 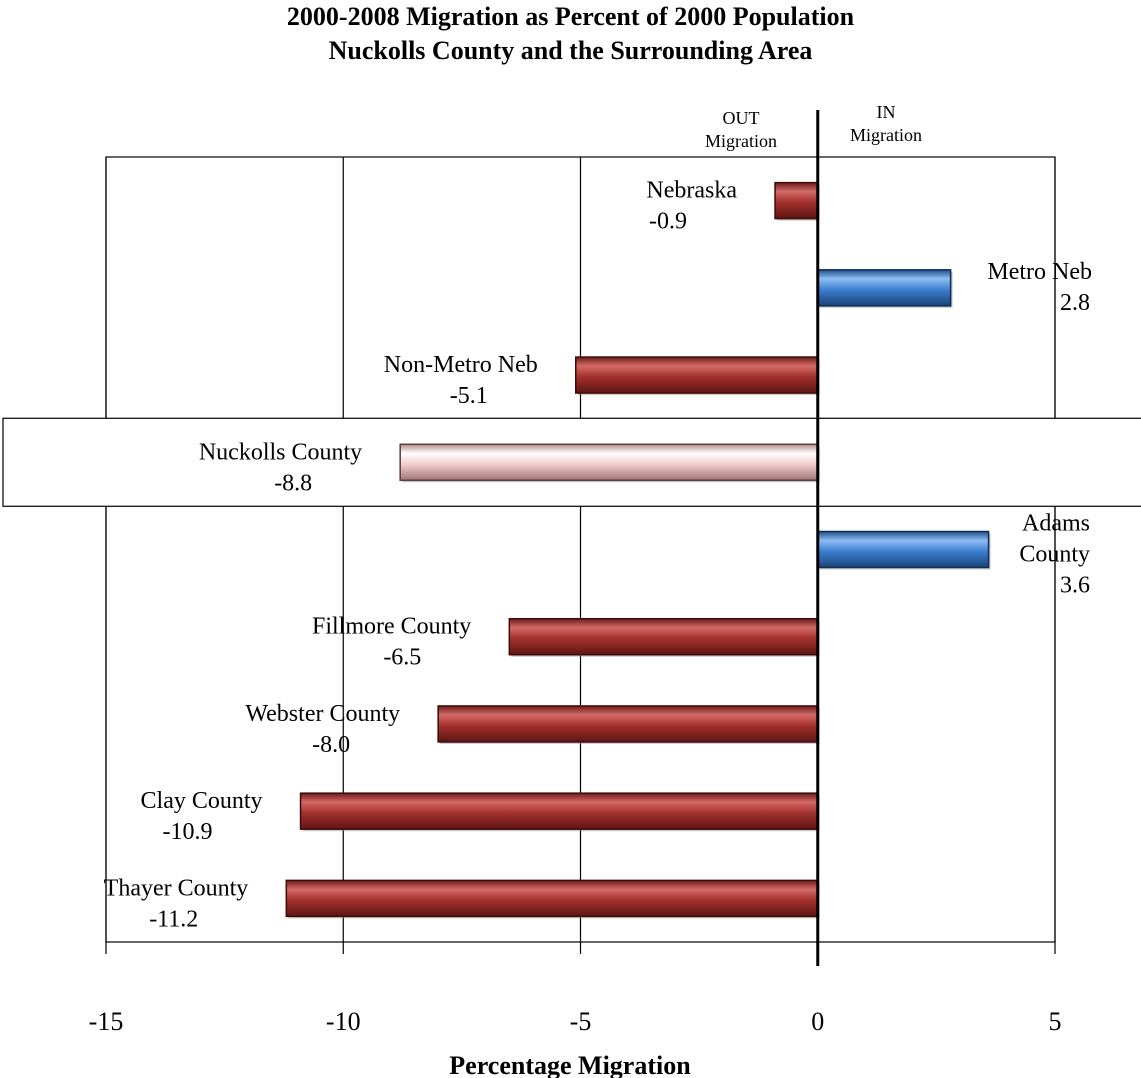 I want to click on out-migration-label-line-2: Migration, so click(x=741, y=141).